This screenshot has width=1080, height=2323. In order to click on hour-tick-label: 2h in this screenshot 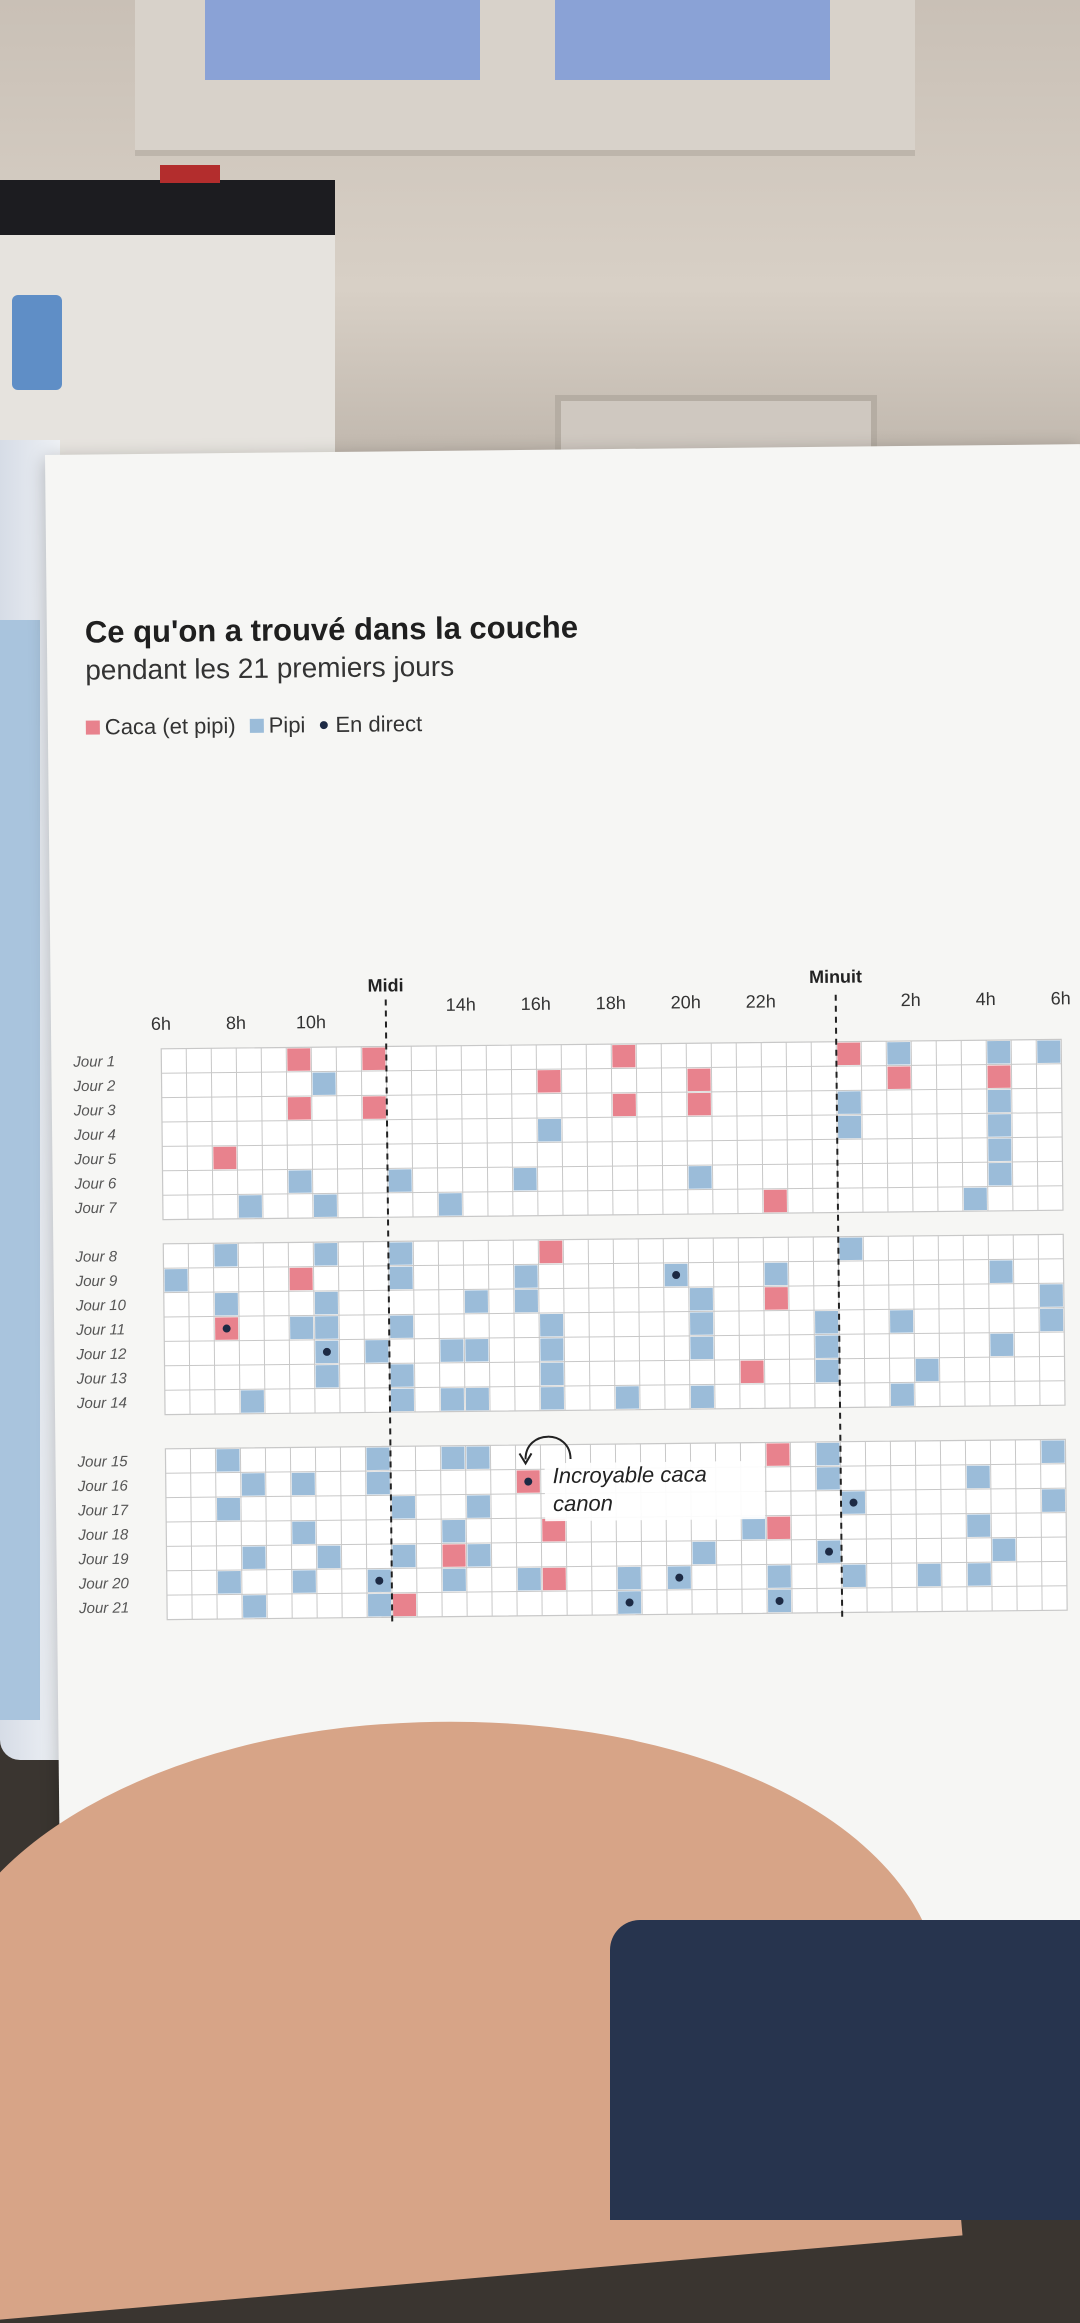, I will do `click(911, 1000)`.